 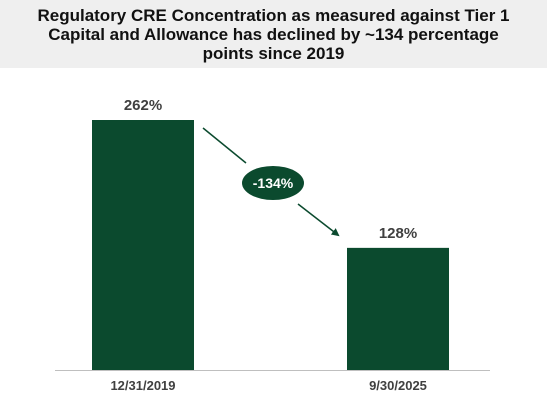 I want to click on decline-annotation-bubble, so click(x=273, y=183).